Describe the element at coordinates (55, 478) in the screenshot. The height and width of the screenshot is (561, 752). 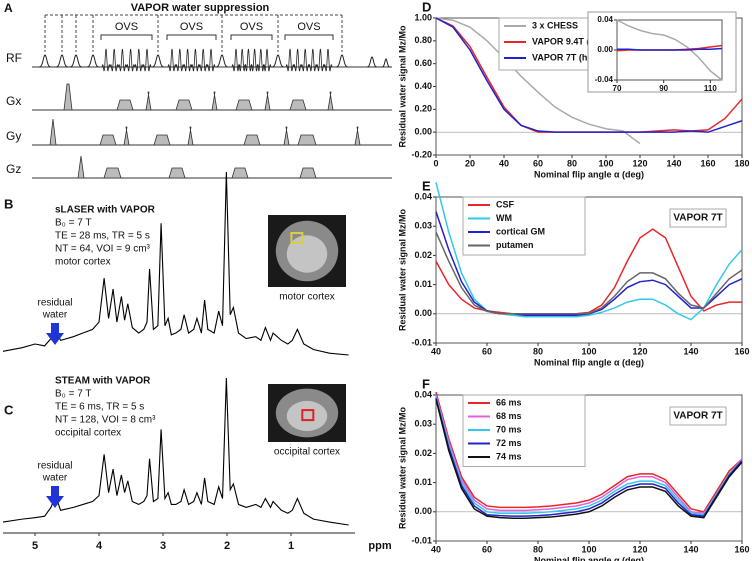
I see `arrow-label: water` at that location.